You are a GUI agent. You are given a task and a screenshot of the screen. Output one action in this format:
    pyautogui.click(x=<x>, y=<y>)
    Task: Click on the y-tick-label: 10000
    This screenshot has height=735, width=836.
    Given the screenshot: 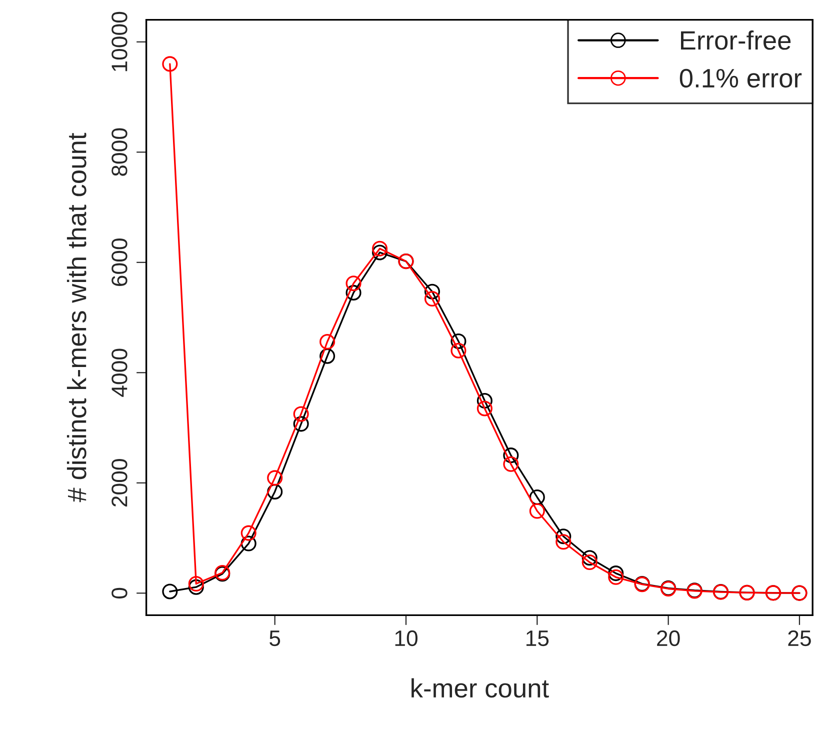 What is the action you would take?
    pyautogui.click(x=120, y=42)
    